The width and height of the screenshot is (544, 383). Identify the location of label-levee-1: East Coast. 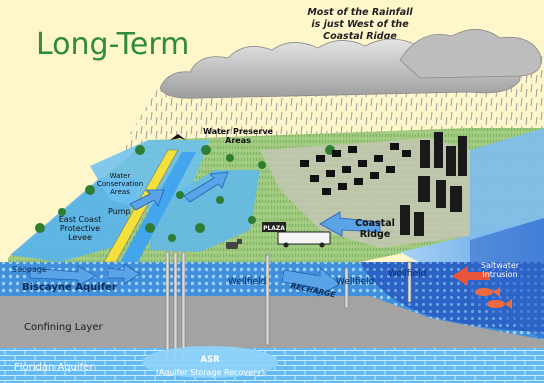
(80, 219).